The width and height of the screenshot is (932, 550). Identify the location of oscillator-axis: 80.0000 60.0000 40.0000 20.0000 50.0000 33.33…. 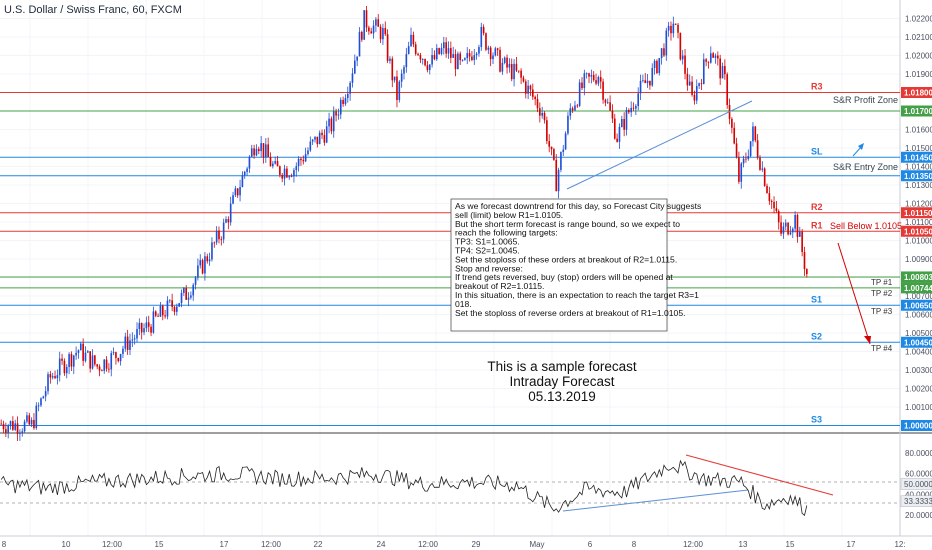
(916, 484).